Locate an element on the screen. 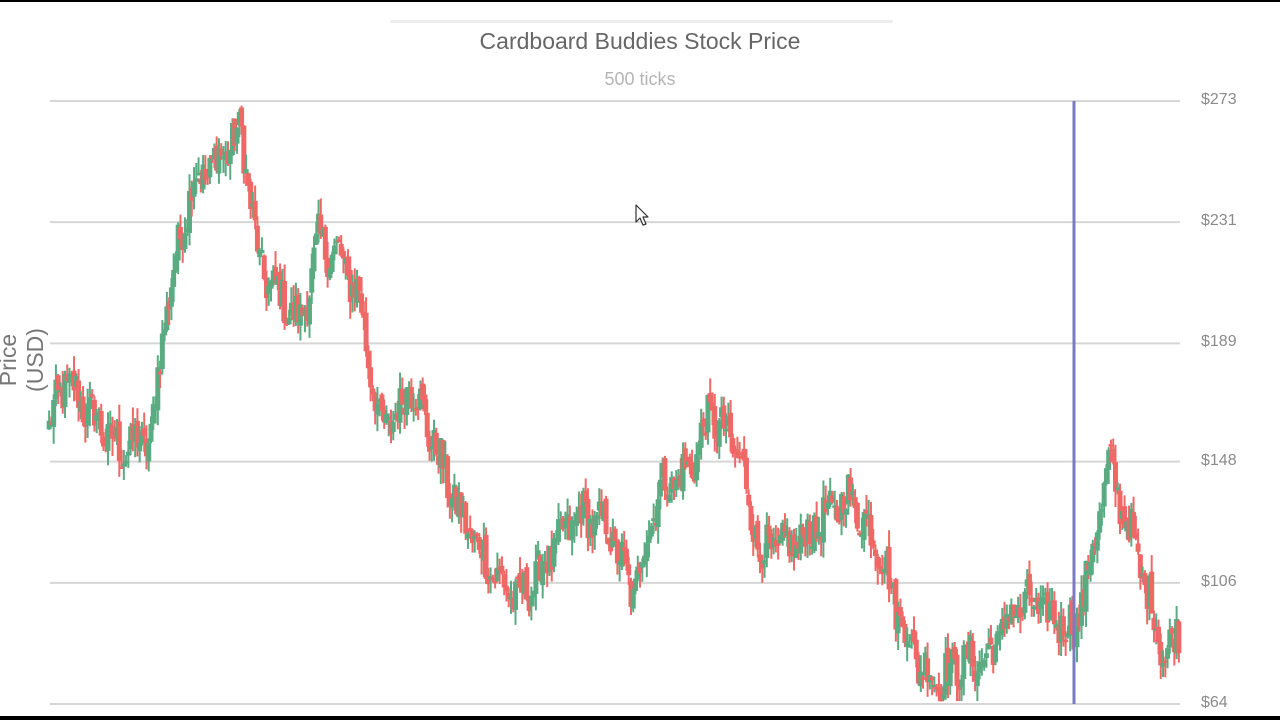 The height and width of the screenshot is (720, 1280). chart-subtitle: 500 ticks is located at coordinates (640, 79).